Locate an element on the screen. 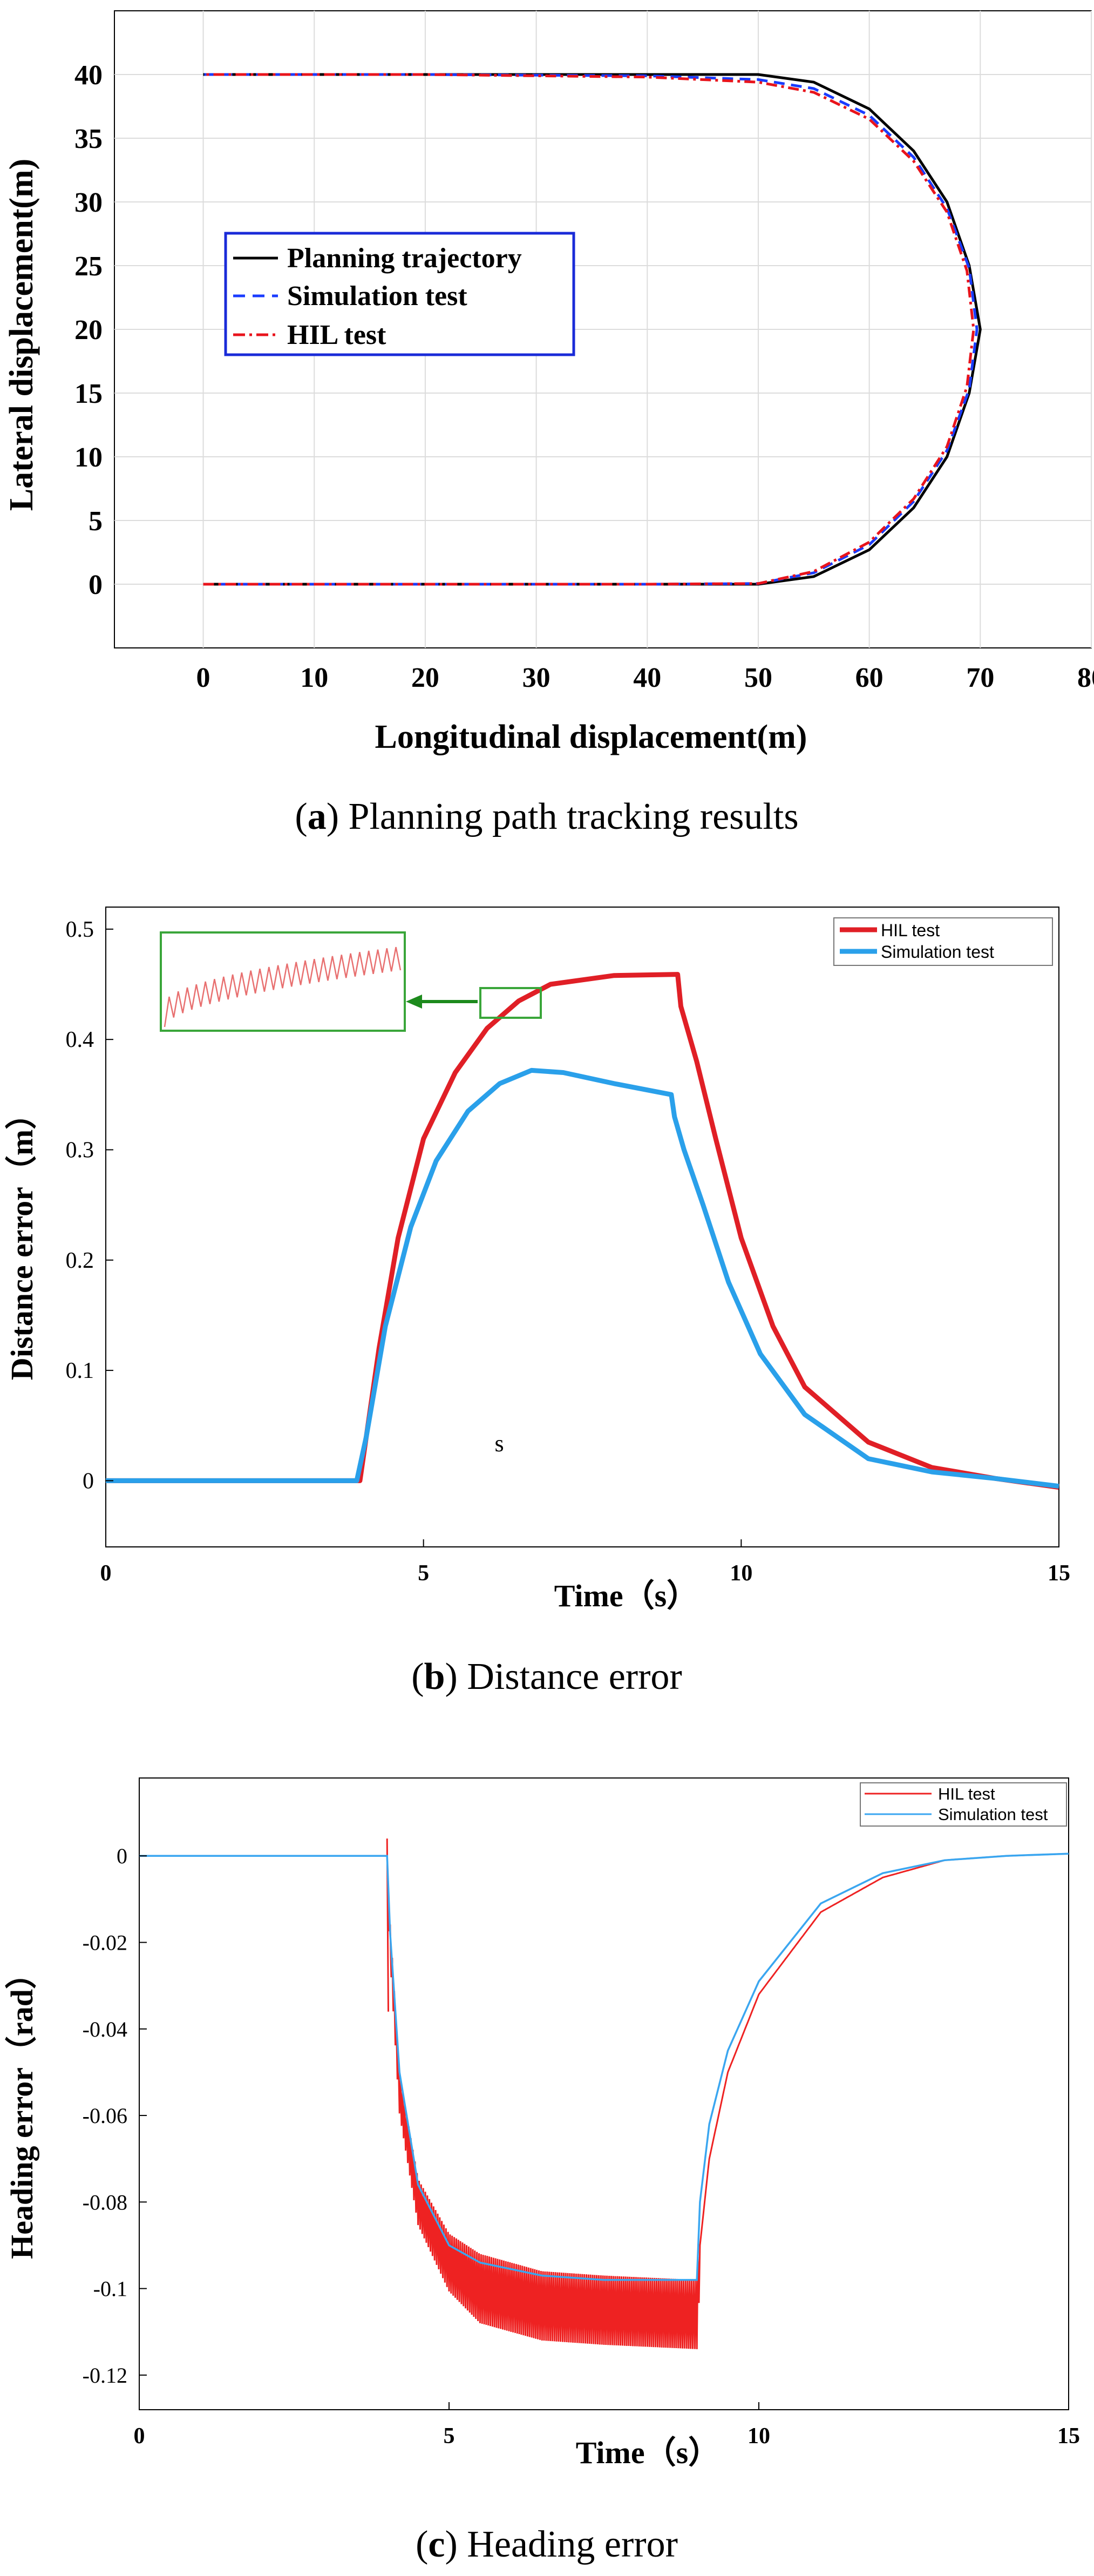  panel-b-inset is located at coordinates (351, 981).